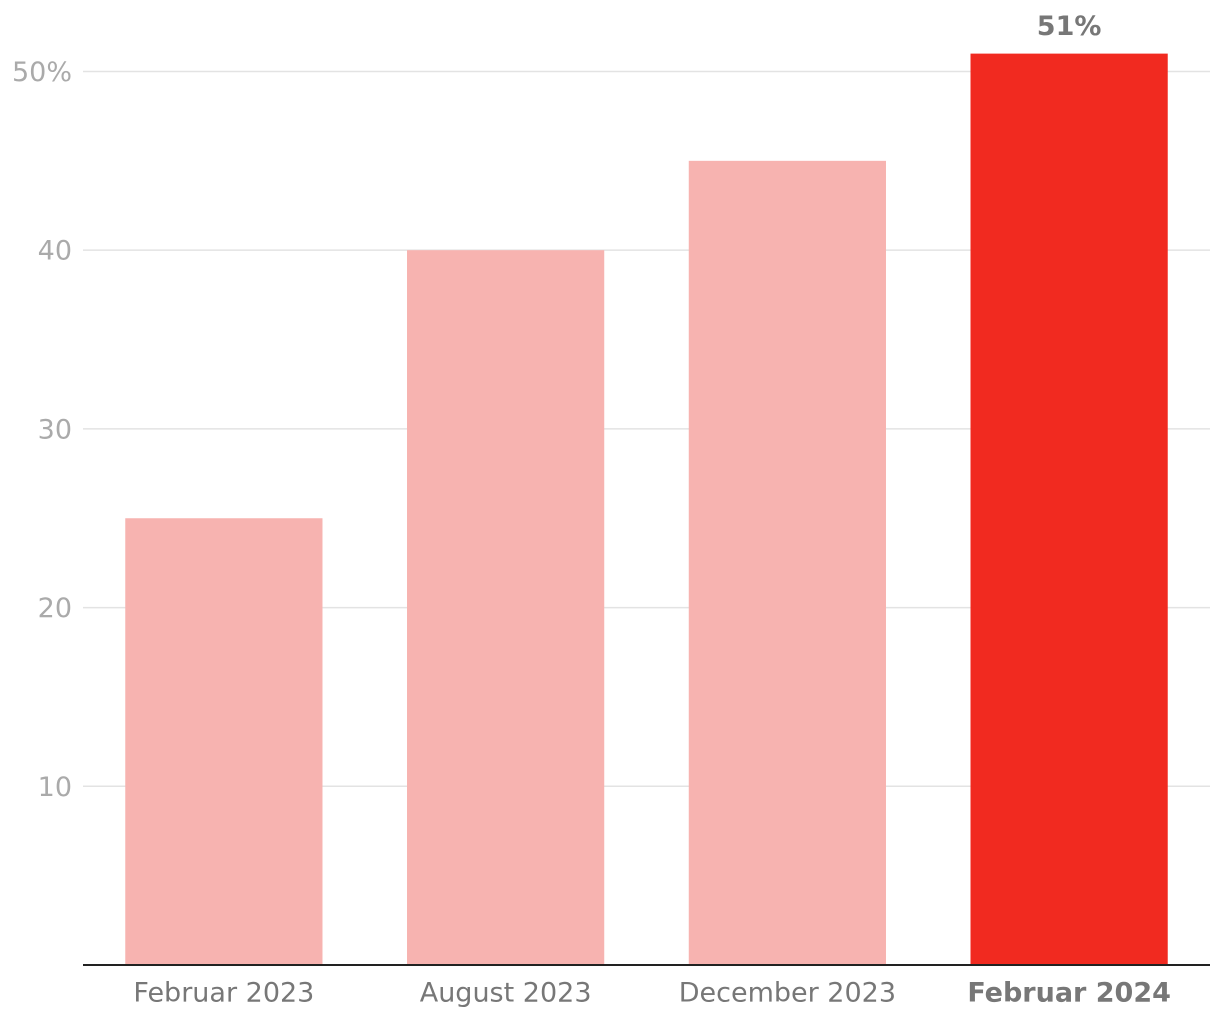 This screenshot has height=1020, width=1220. Describe the element at coordinates (55, 429) in the screenshot. I see `y-tick-label: 30` at that location.